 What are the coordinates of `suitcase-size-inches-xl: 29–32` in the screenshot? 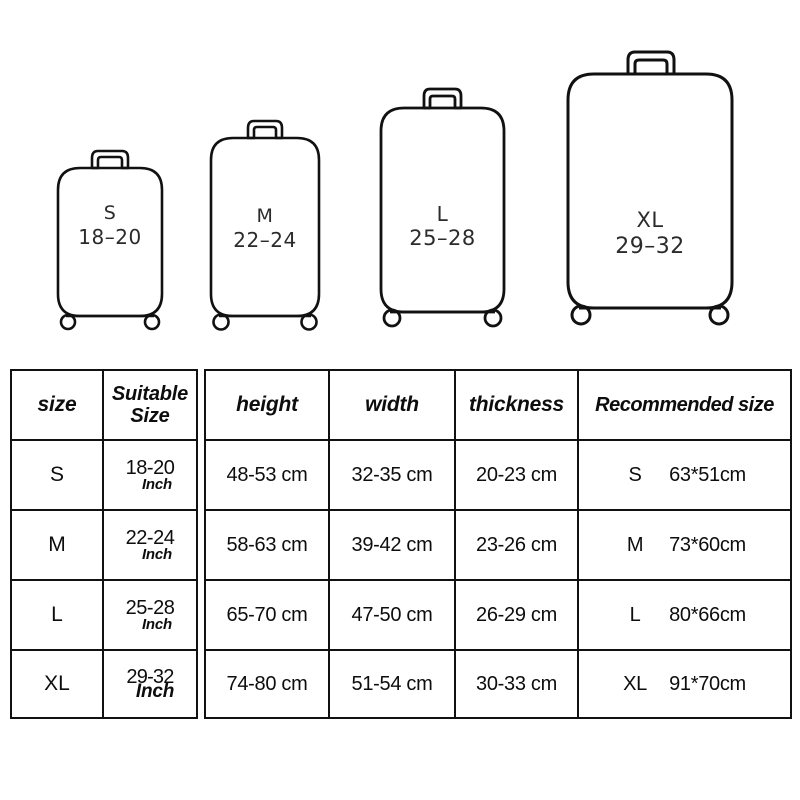 It's located at (650, 246).